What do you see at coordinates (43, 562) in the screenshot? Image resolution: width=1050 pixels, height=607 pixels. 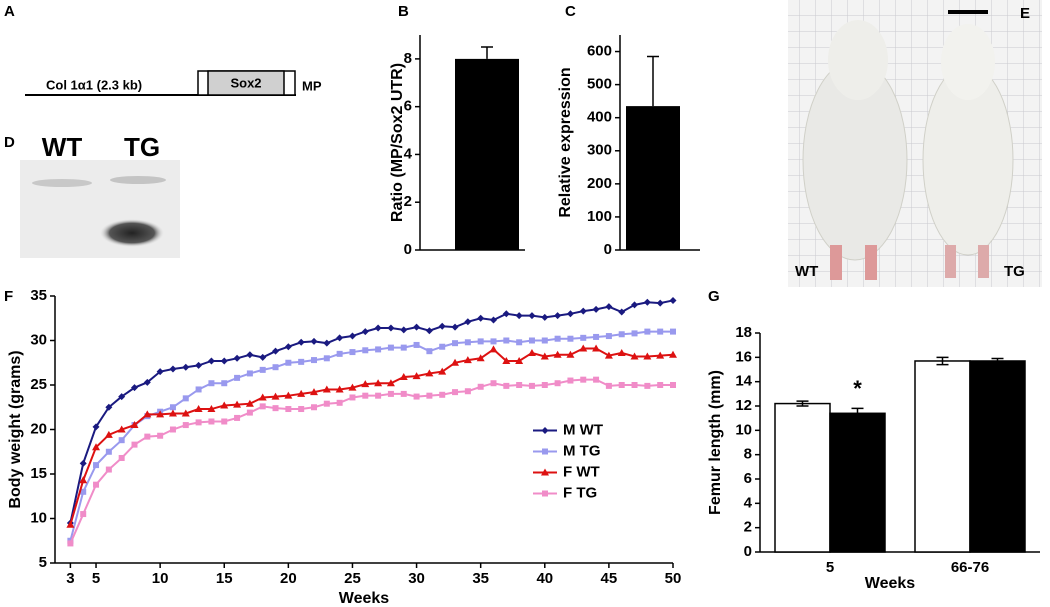 I see `y-tick-label: 5` at bounding box center [43, 562].